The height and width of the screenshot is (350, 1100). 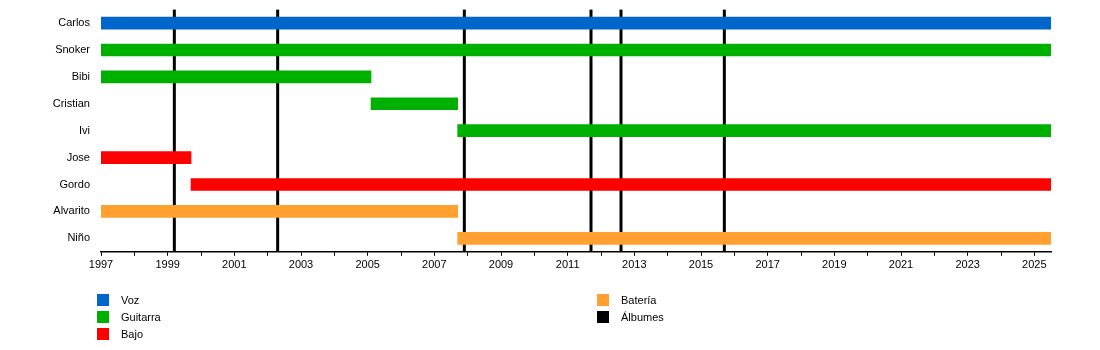 I want to click on legend-label: Voz, so click(x=130, y=299).